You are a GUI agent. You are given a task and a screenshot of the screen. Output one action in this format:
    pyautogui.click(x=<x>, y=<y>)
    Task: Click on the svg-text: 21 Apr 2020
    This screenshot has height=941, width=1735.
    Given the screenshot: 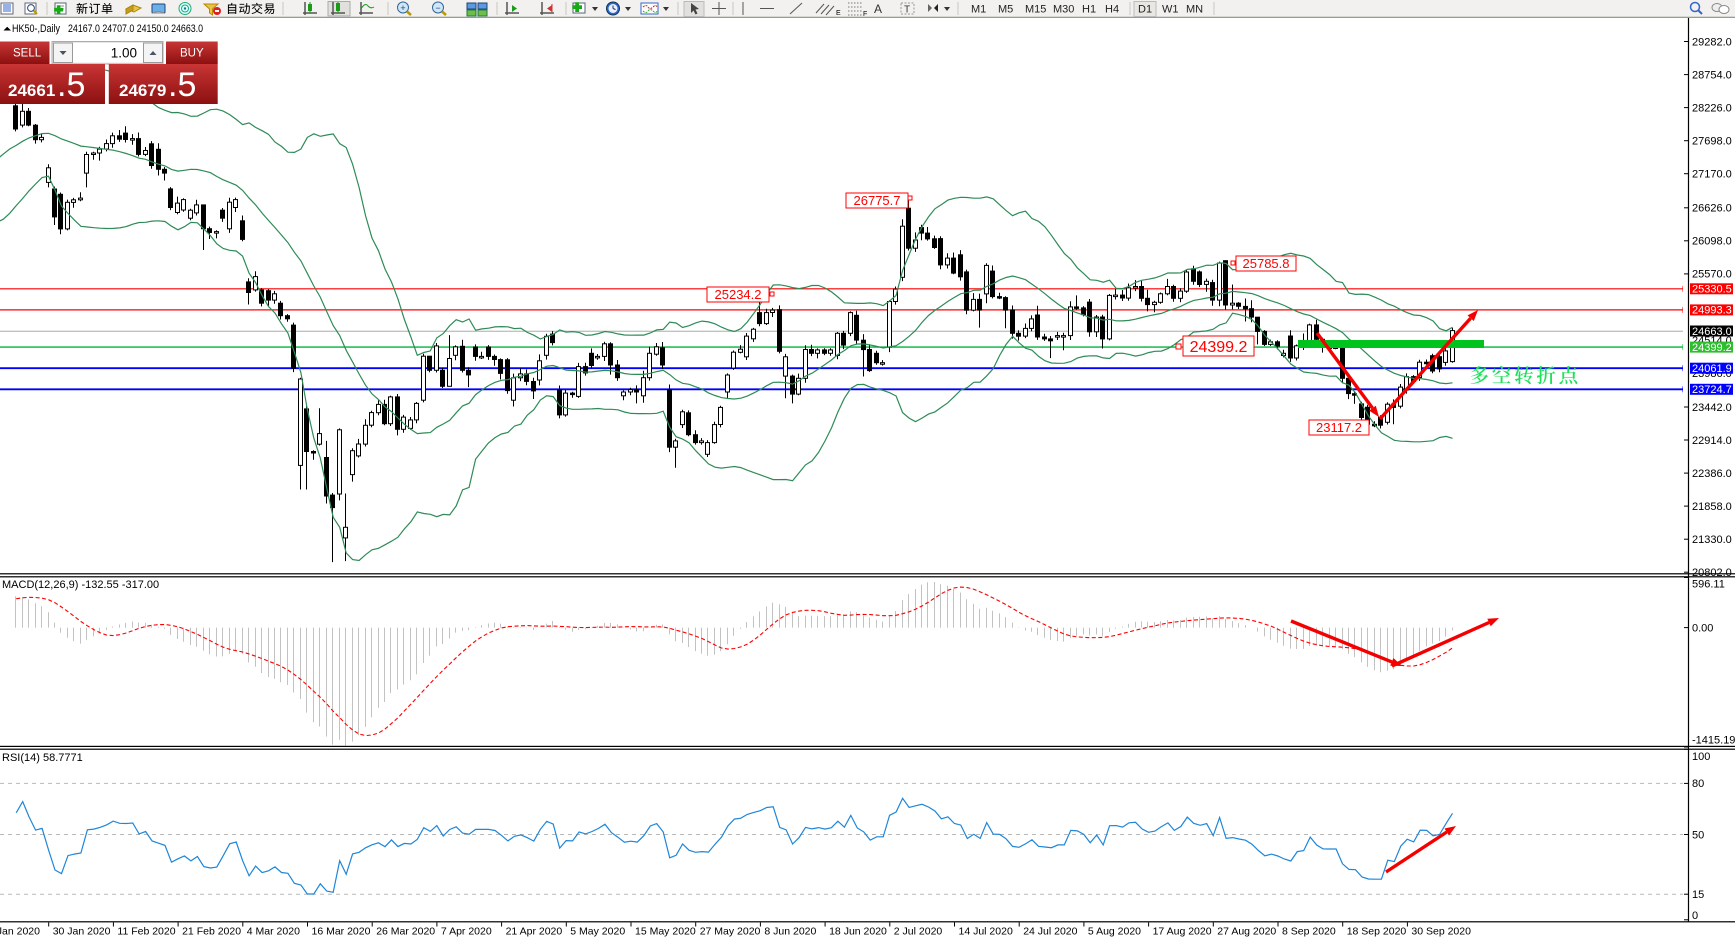 What is the action you would take?
    pyautogui.click(x=534, y=932)
    